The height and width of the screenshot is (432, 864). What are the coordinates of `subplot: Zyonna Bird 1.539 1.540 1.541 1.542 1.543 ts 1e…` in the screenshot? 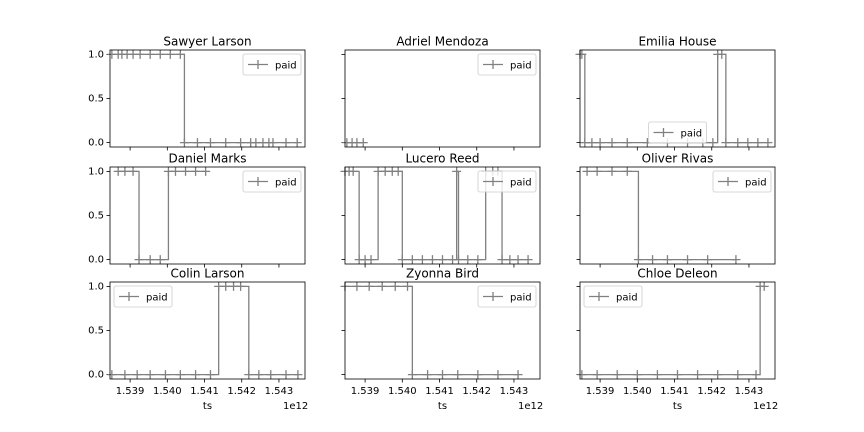 It's located at (441, 339).